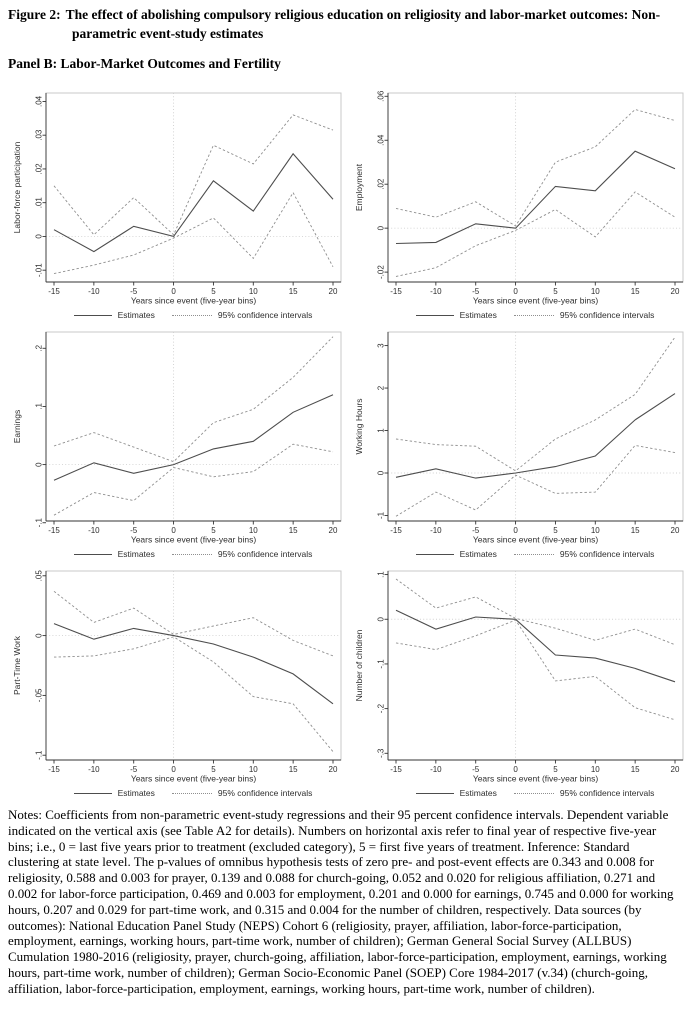 The height and width of the screenshot is (1009, 691). Describe the element at coordinates (381, 345) in the screenshot. I see `y-tick-label: 3` at that location.